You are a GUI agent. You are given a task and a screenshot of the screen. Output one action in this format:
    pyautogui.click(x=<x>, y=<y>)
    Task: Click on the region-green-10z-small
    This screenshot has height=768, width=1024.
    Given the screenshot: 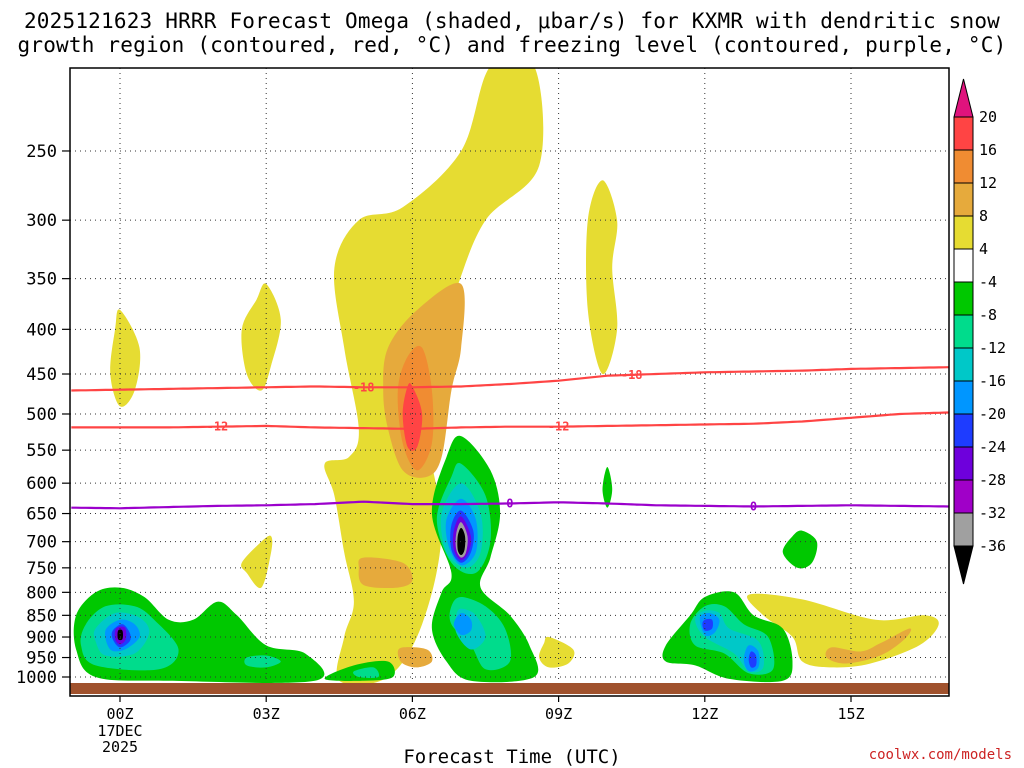 What is the action you would take?
    pyautogui.click(x=607, y=487)
    